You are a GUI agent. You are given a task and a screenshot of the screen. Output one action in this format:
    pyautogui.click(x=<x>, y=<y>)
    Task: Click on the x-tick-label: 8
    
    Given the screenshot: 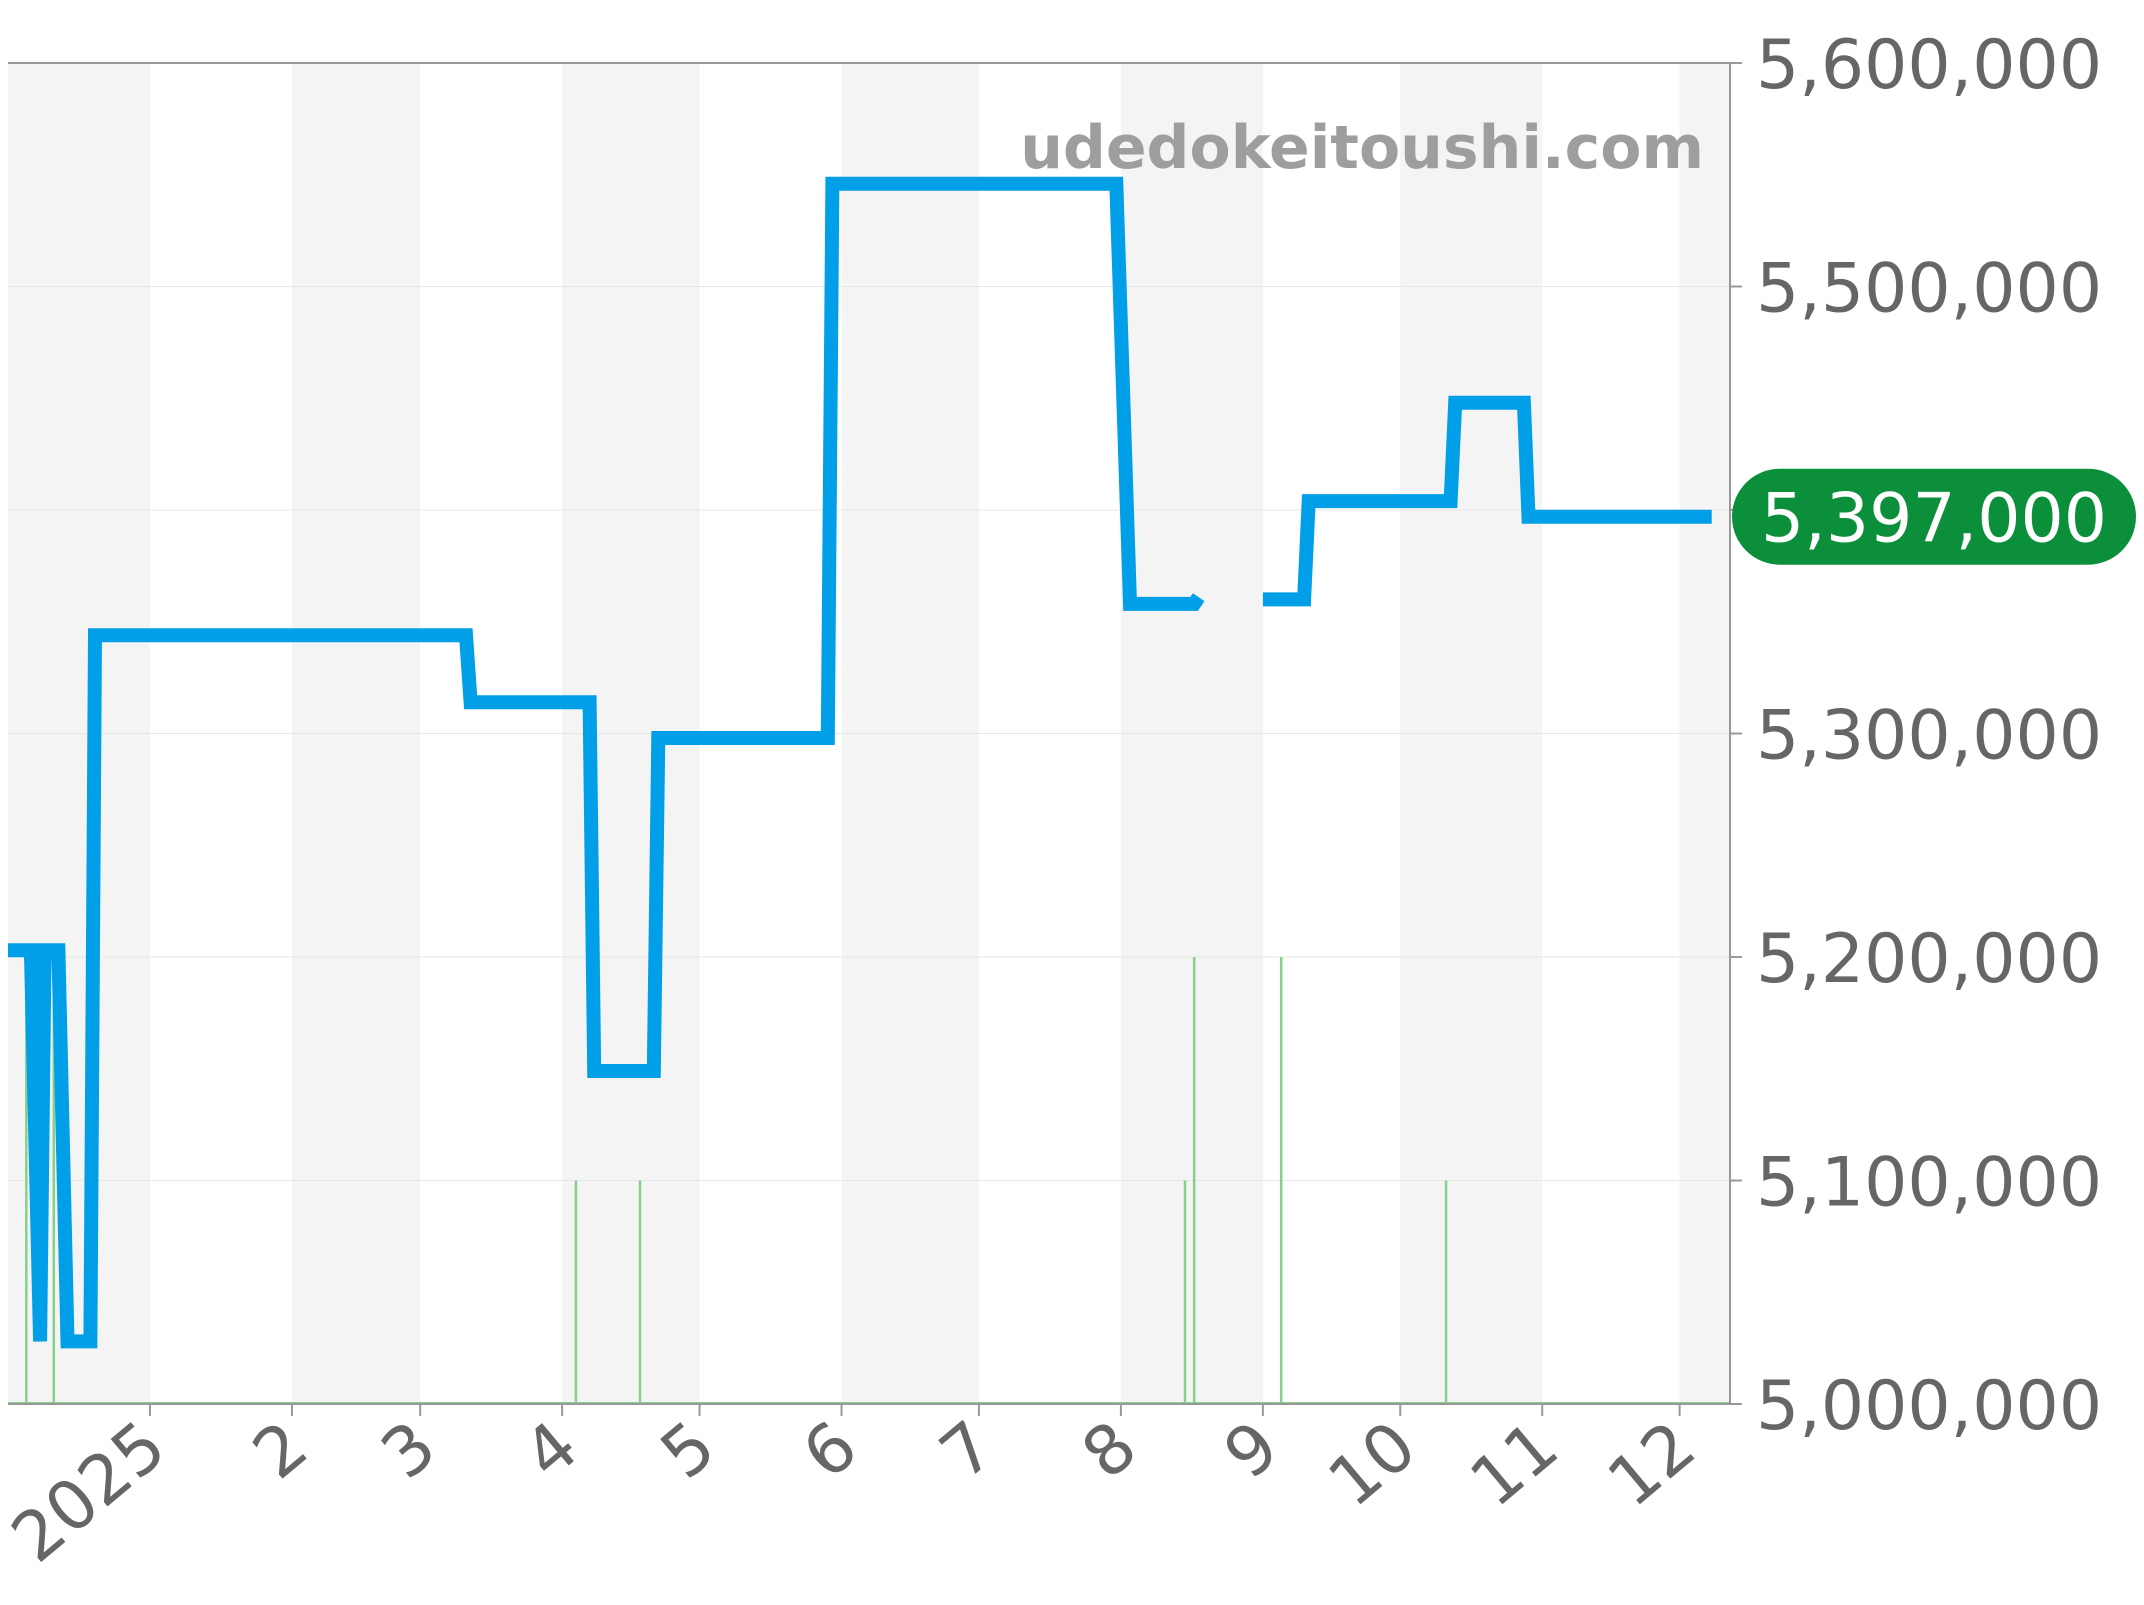 What is the action you would take?
    pyautogui.click(x=1110, y=1451)
    